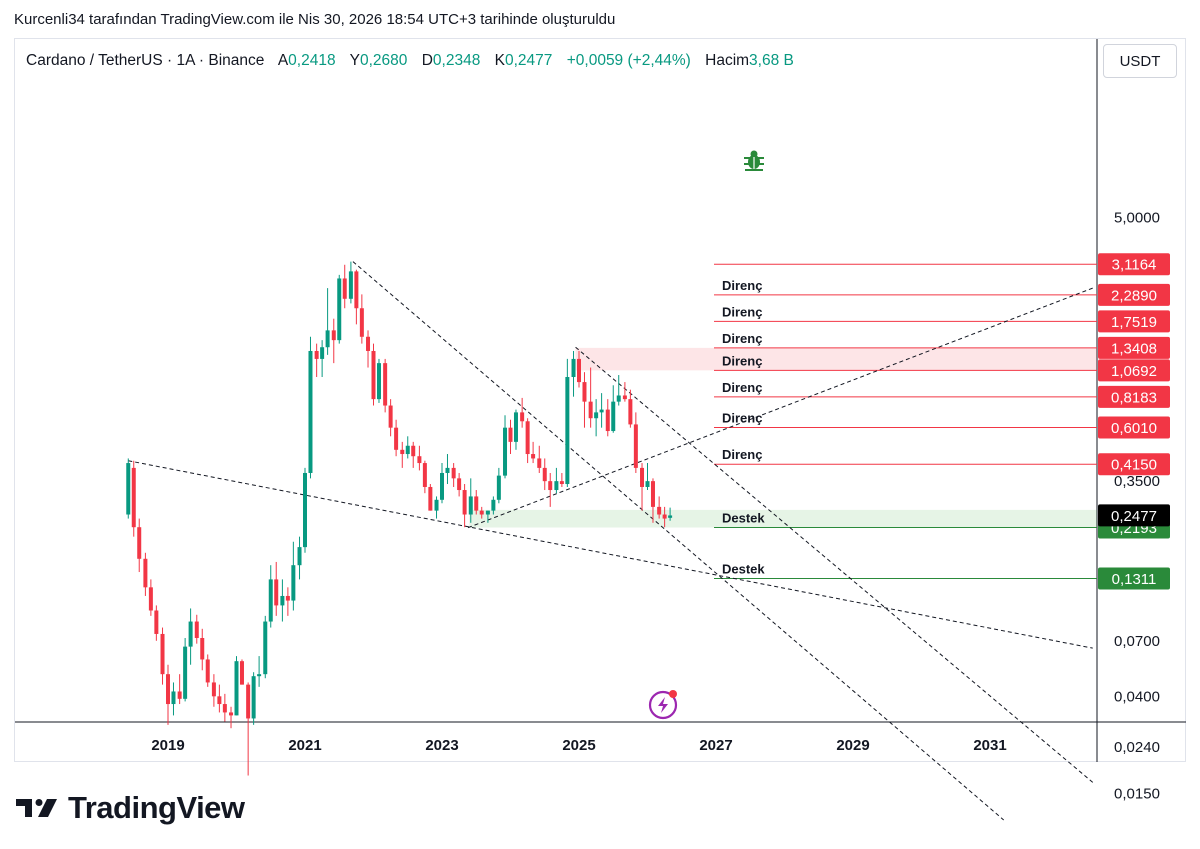  What do you see at coordinates (1140, 61) in the screenshot?
I see `currency-button: USDT` at bounding box center [1140, 61].